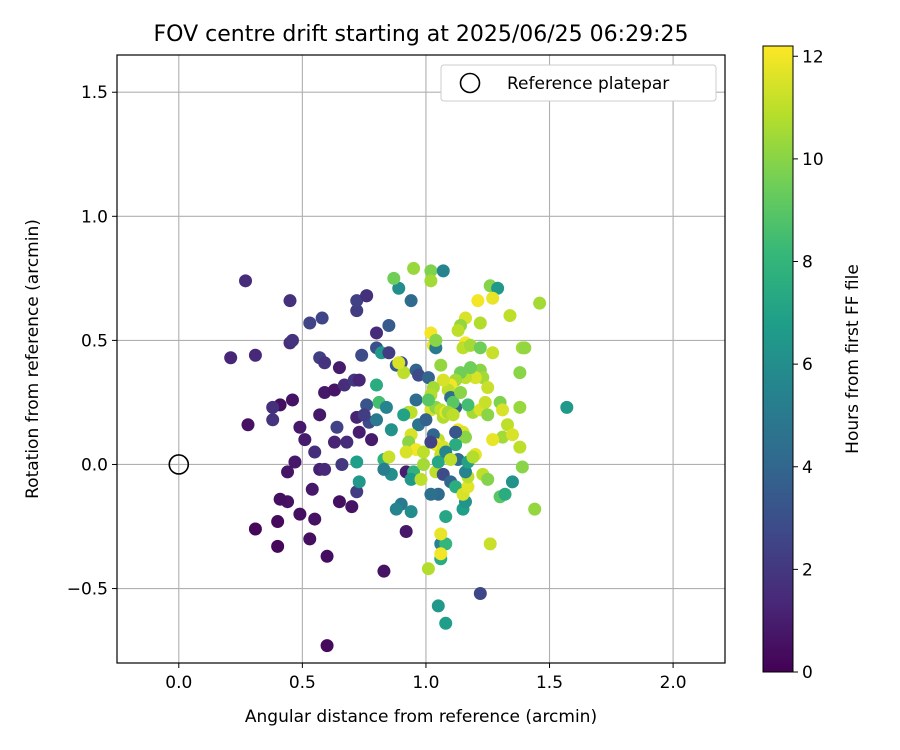 This screenshot has width=900, height=750. I want to click on y-tick-label: −0.5, so click(87, 590).